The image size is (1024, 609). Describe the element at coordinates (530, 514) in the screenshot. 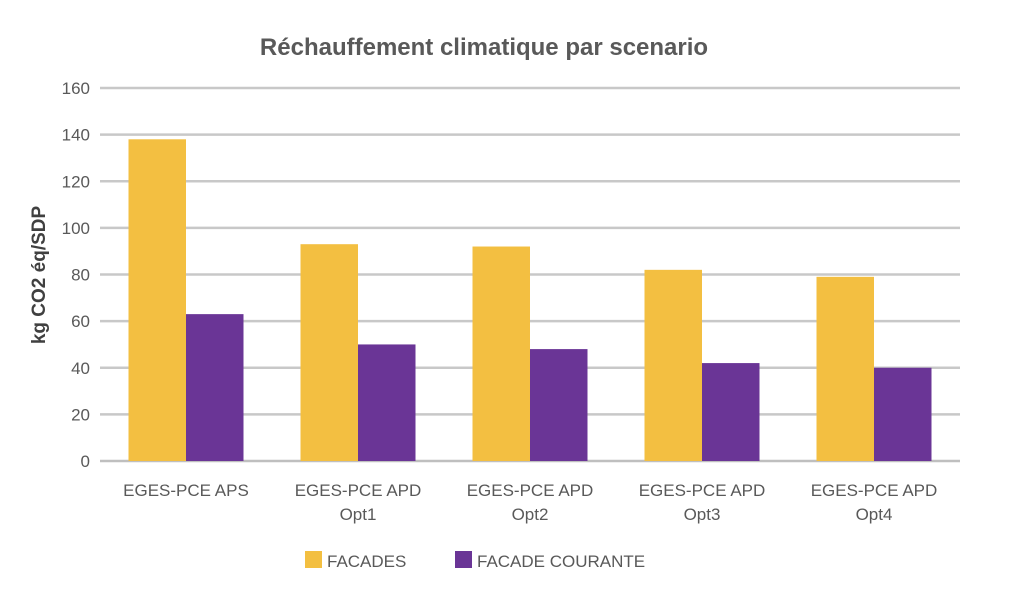

I see `x-tick-label: Opt2` at that location.